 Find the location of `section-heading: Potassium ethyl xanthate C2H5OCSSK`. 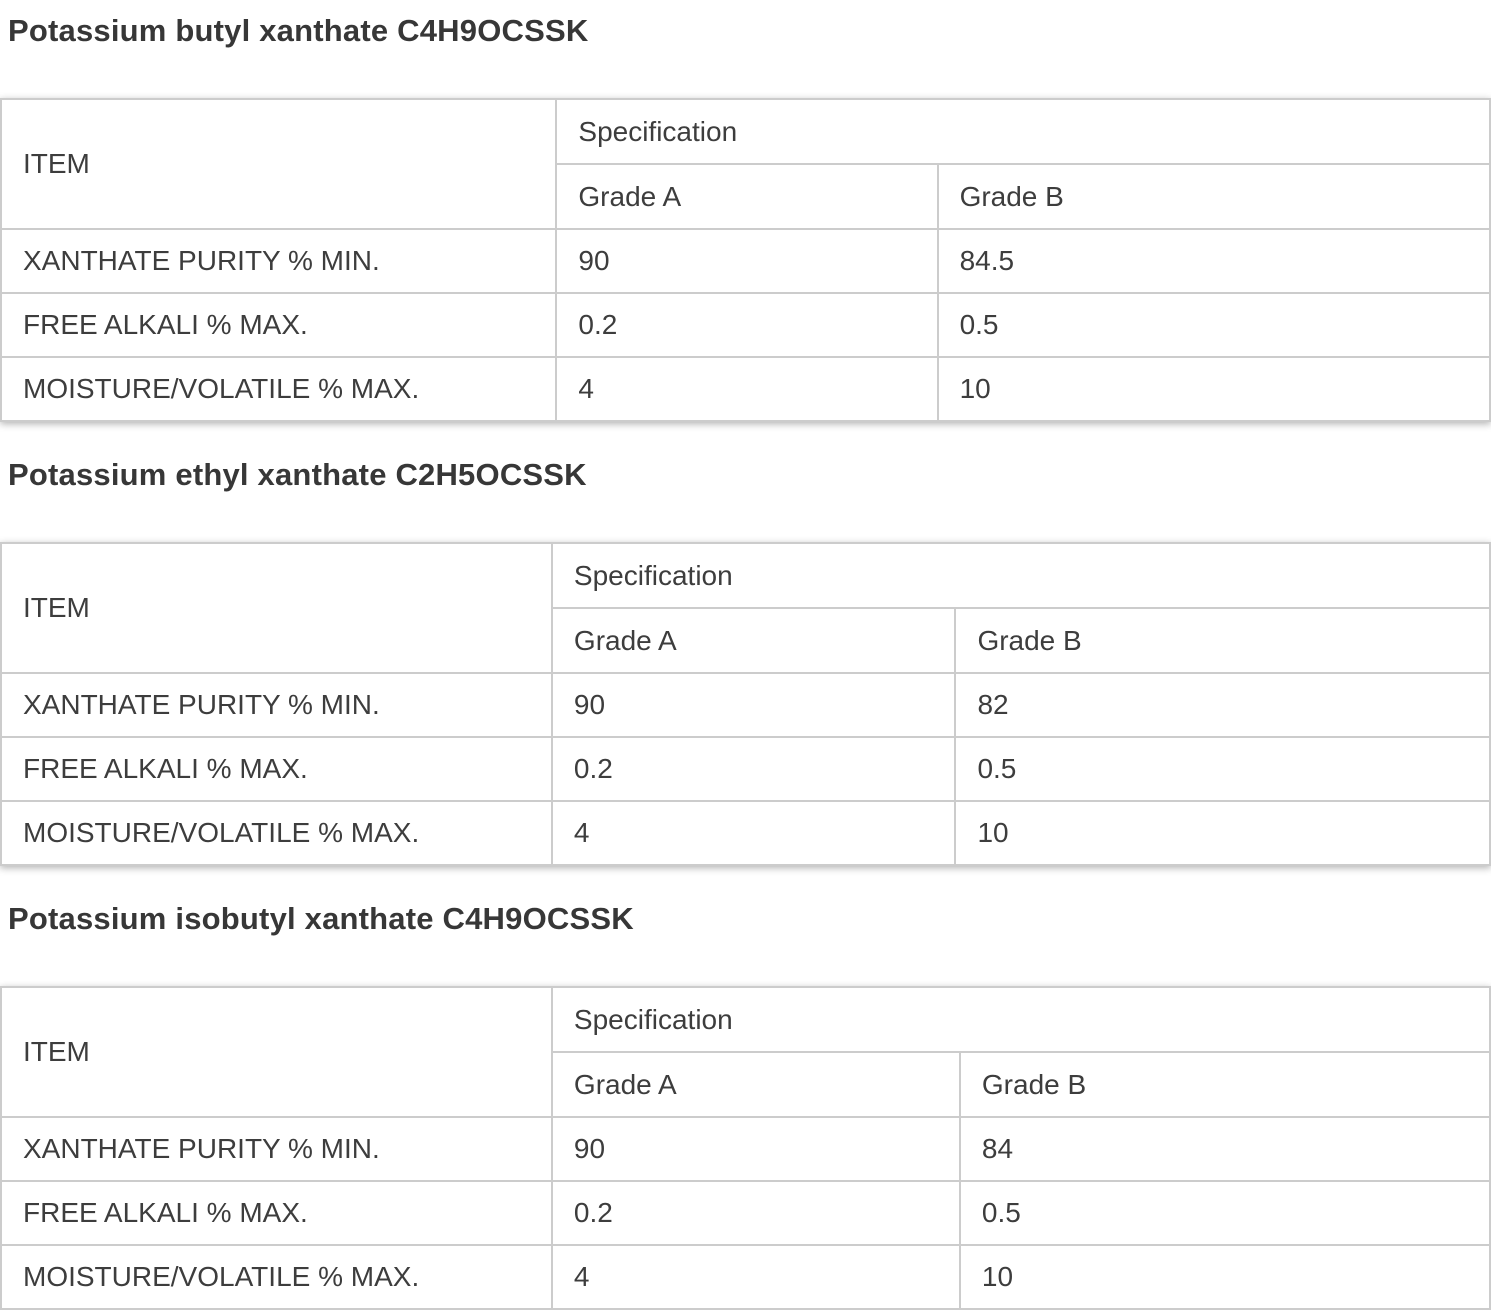

section-heading: Potassium ethyl xanthate C2H5OCSSK is located at coordinates (297, 474).